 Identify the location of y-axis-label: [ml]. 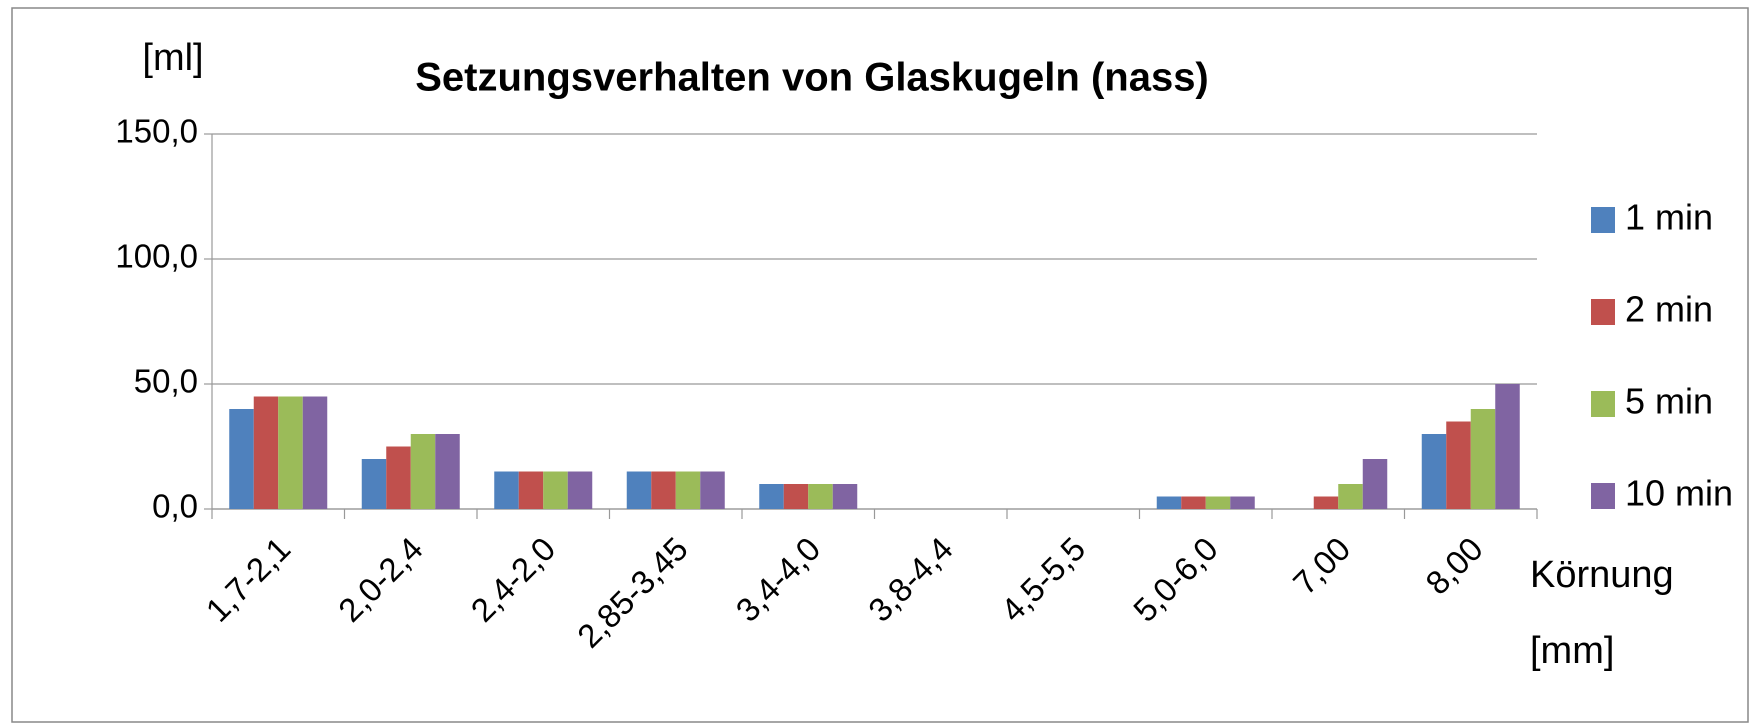
(172, 58).